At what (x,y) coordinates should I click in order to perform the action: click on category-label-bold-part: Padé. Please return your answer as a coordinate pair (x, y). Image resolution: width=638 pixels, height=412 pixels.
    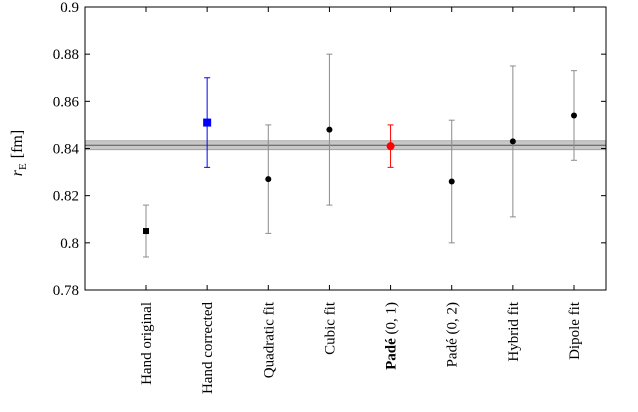
    Looking at the image, I should click on (392, 354).